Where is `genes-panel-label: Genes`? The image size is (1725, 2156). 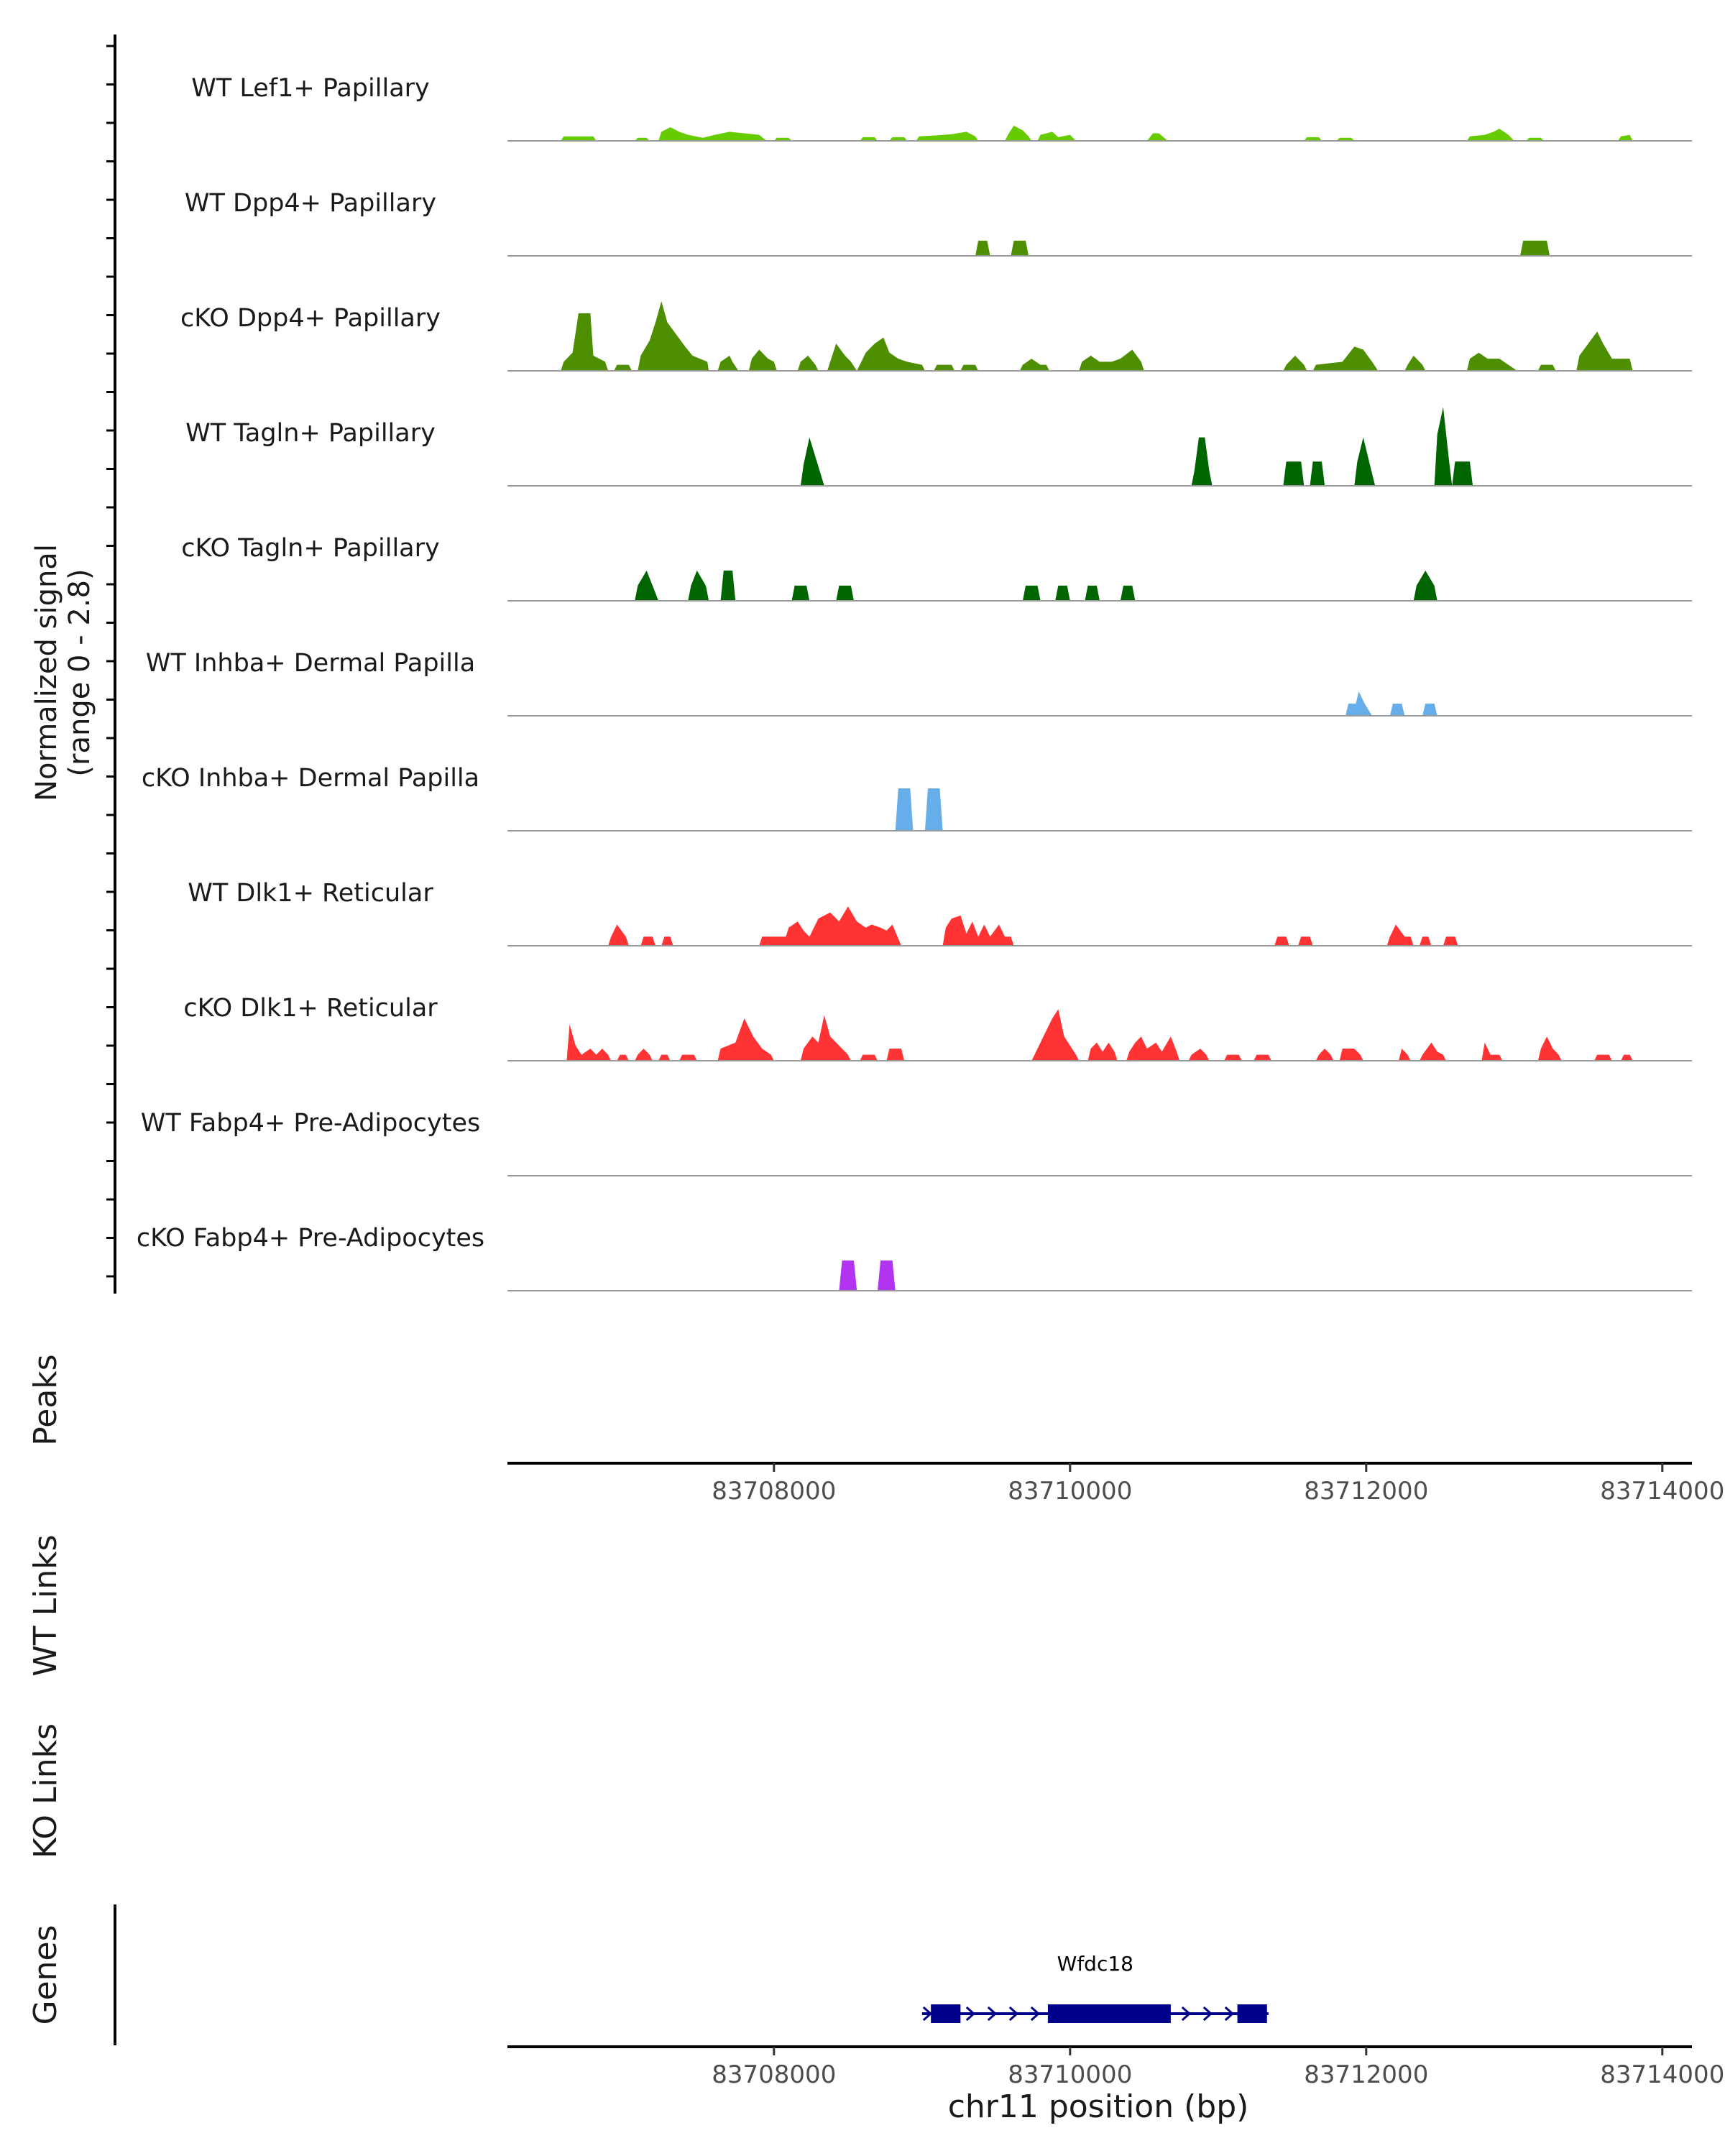 genes-panel-label: Genes is located at coordinates (45, 1974).